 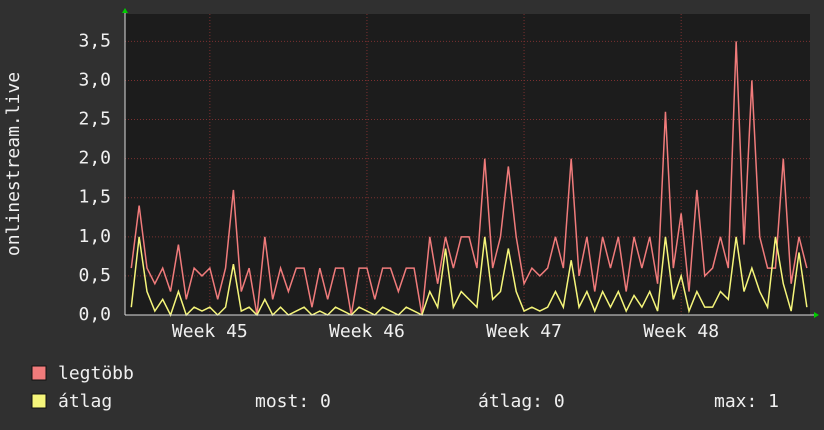 I want to click on legend-label: átlag, so click(x=85, y=401).